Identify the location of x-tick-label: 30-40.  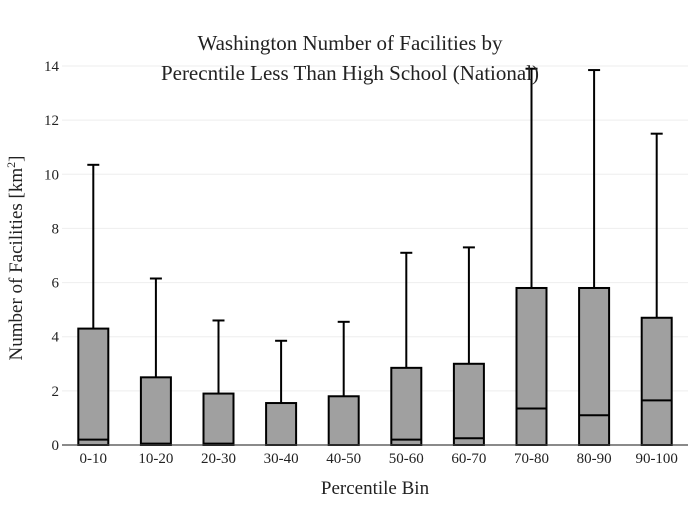
(281, 459).